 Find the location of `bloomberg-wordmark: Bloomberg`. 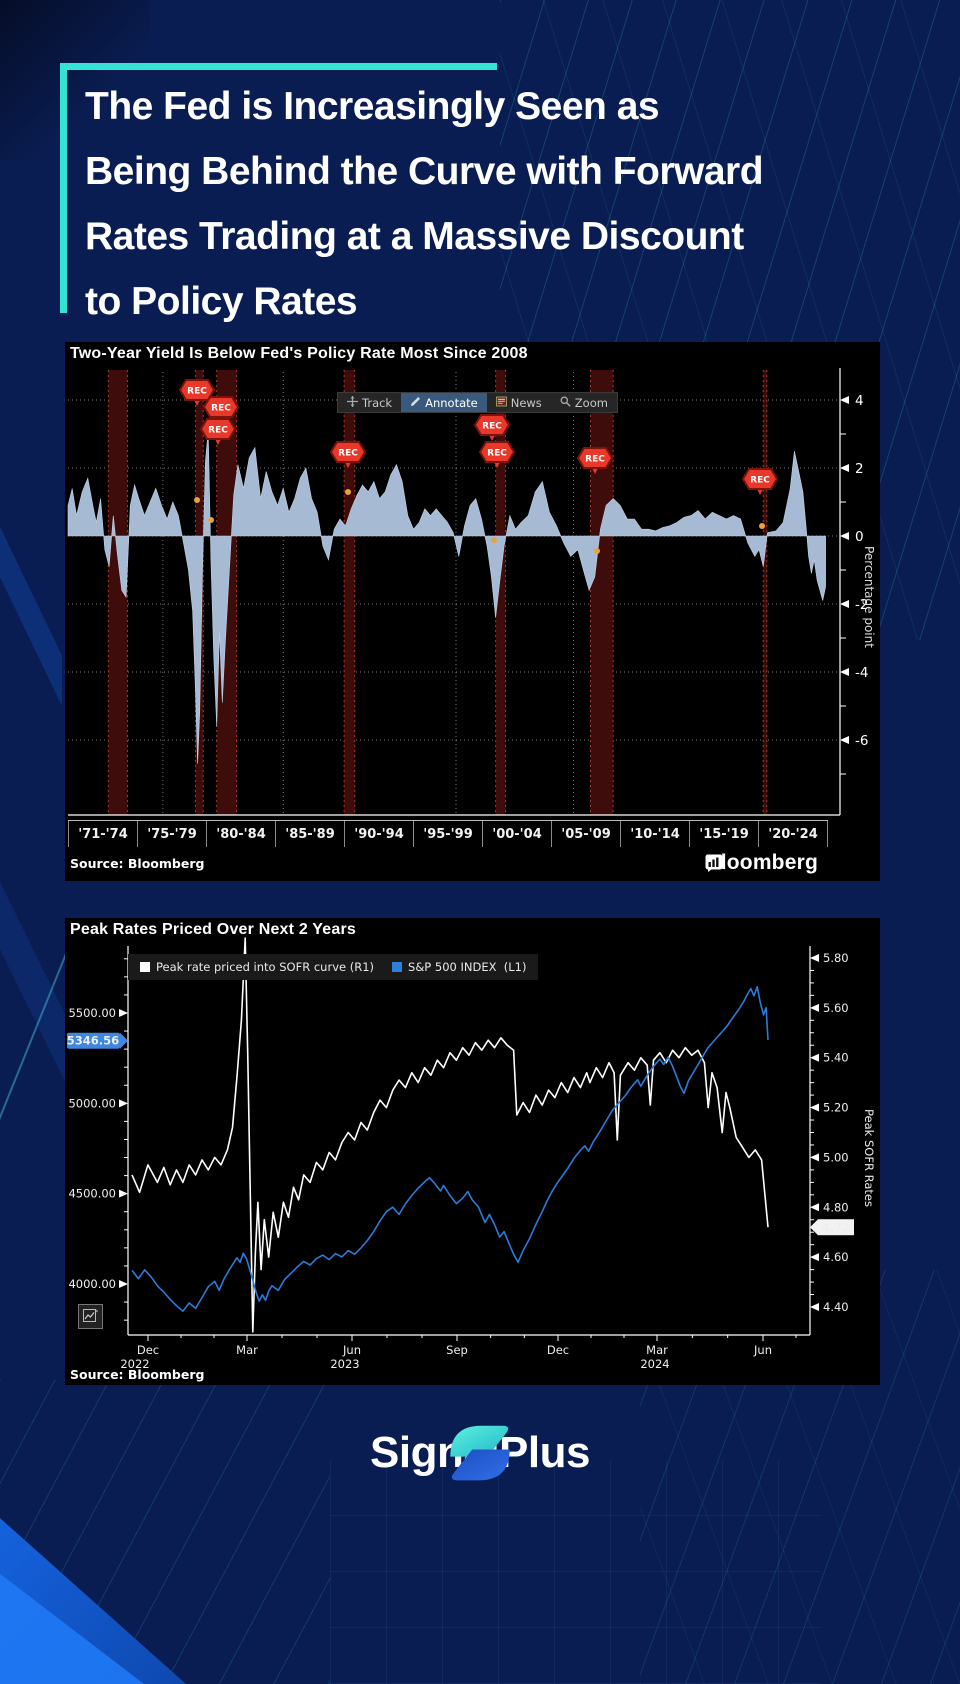

bloomberg-wordmark: Bloomberg is located at coordinates (761, 862).